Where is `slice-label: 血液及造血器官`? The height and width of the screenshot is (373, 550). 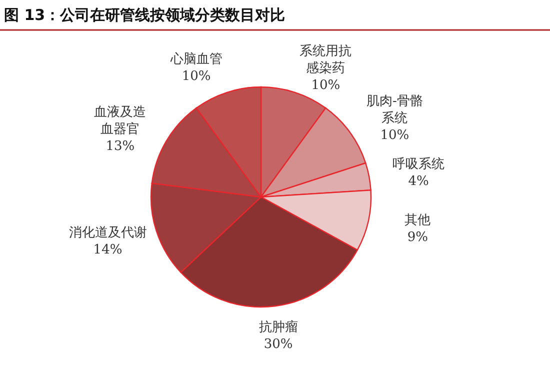 slice-label: 血液及造血器官 is located at coordinates (120, 120).